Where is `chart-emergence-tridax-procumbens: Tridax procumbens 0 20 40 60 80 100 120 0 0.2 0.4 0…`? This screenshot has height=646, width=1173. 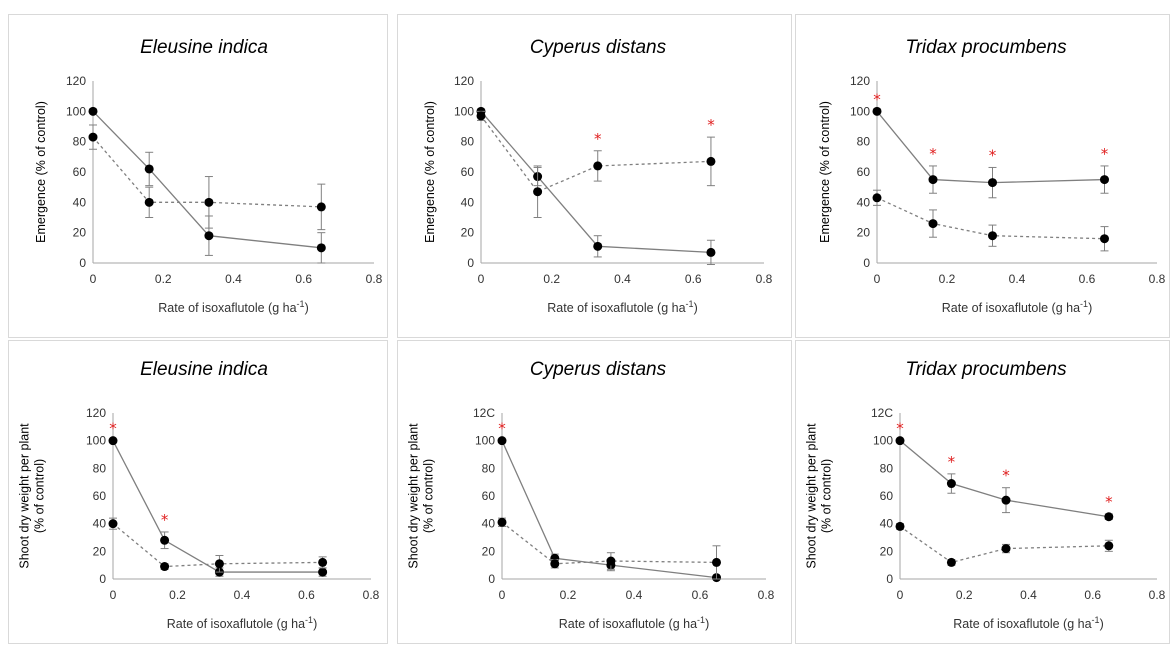 chart-emergence-tridax-procumbens: Tridax procumbens 0 20 40 60 80 100 120 0 0.2 0.4 0… is located at coordinates (992, 176).